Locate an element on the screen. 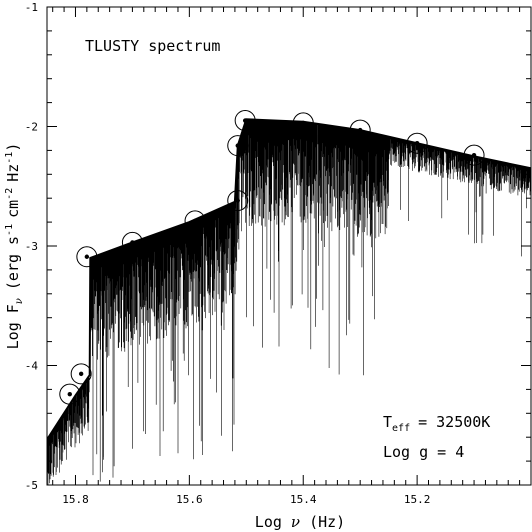 The width and height of the screenshot is (532, 532). y-tick-label: -5 is located at coordinates (31, 485).